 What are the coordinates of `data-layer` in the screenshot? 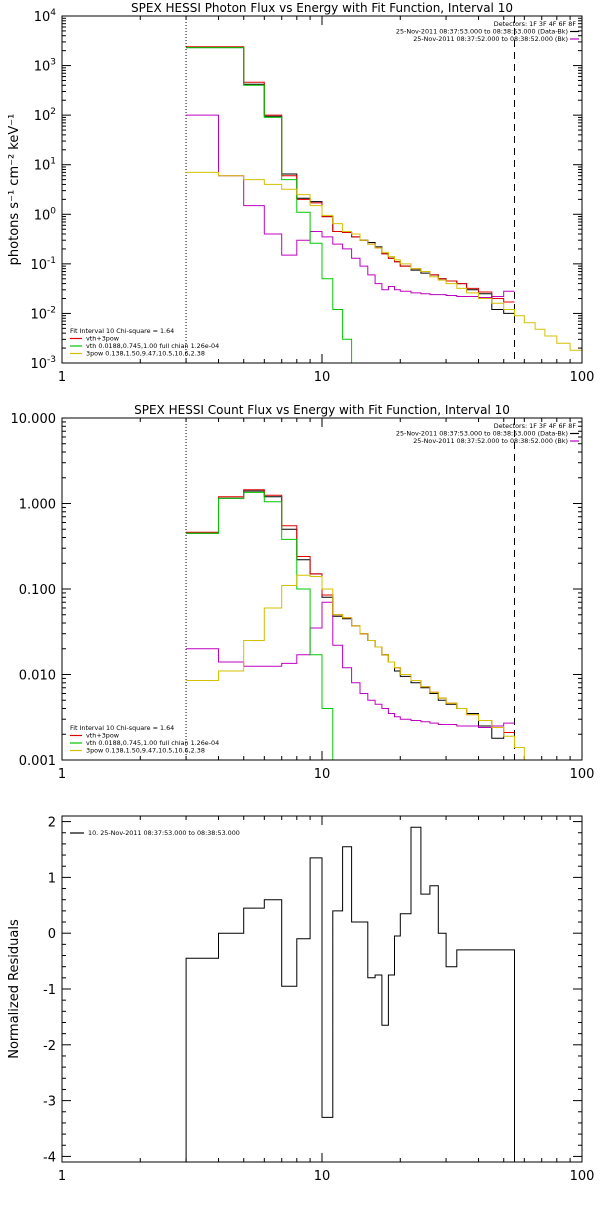 It's located at (384, 624).